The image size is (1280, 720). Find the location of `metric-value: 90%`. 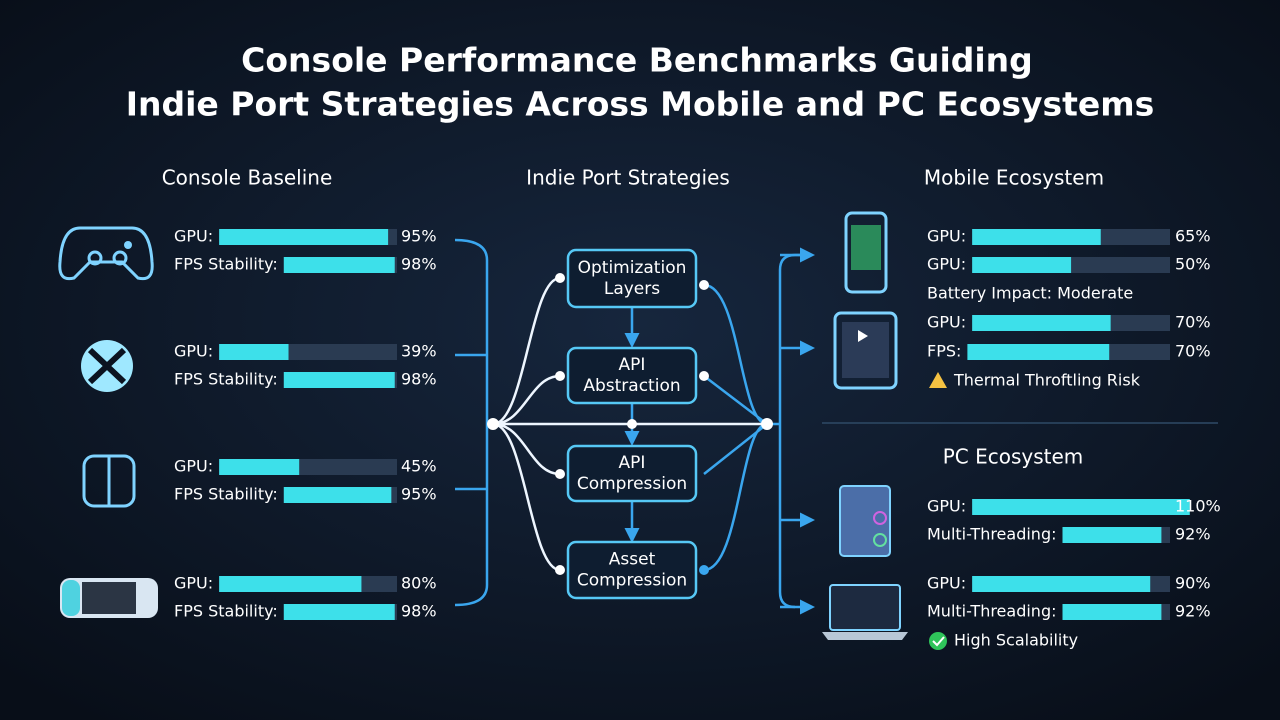

metric-value: 90% is located at coordinates (1193, 583).